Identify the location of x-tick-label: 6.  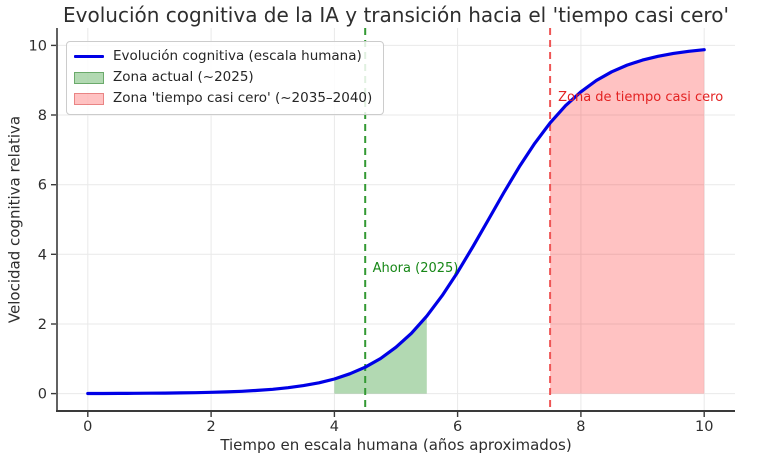
(457, 427).